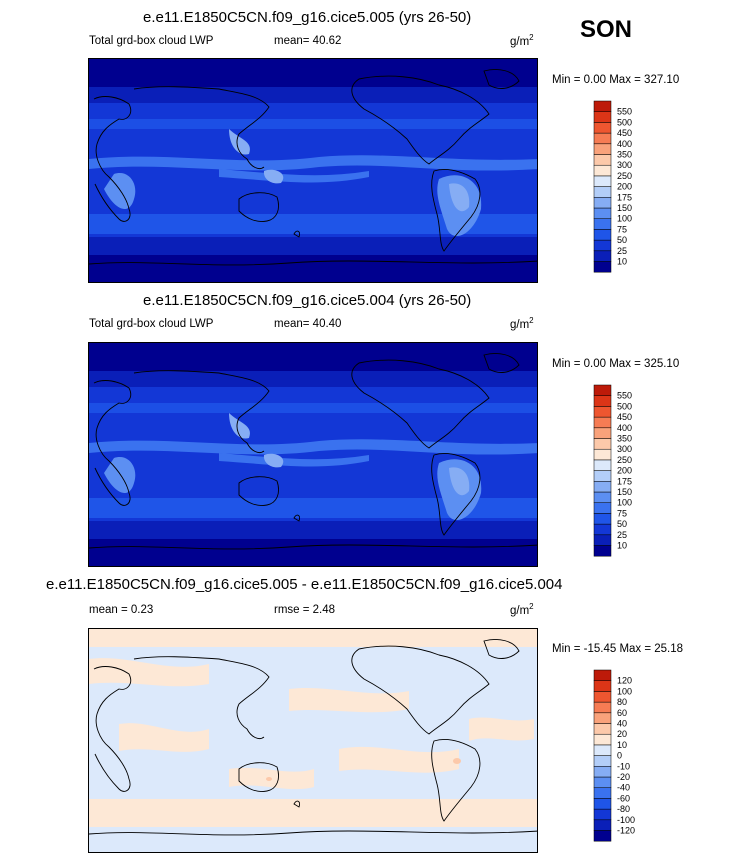  Describe the element at coordinates (308, 41) in the screenshot. I see `panel1-mean-label: mean= 40.62` at that location.